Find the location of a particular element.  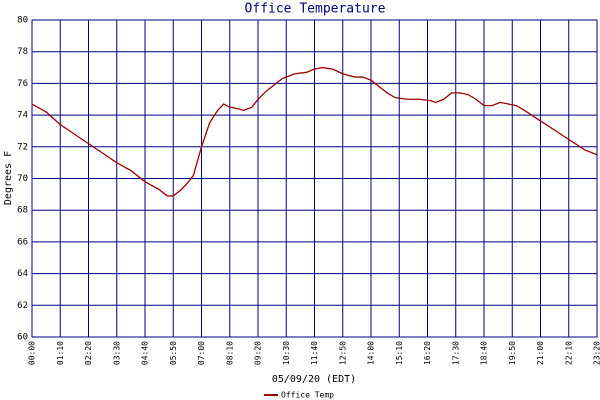

x-tick-label: 15:10 is located at coordinates (399, 353).